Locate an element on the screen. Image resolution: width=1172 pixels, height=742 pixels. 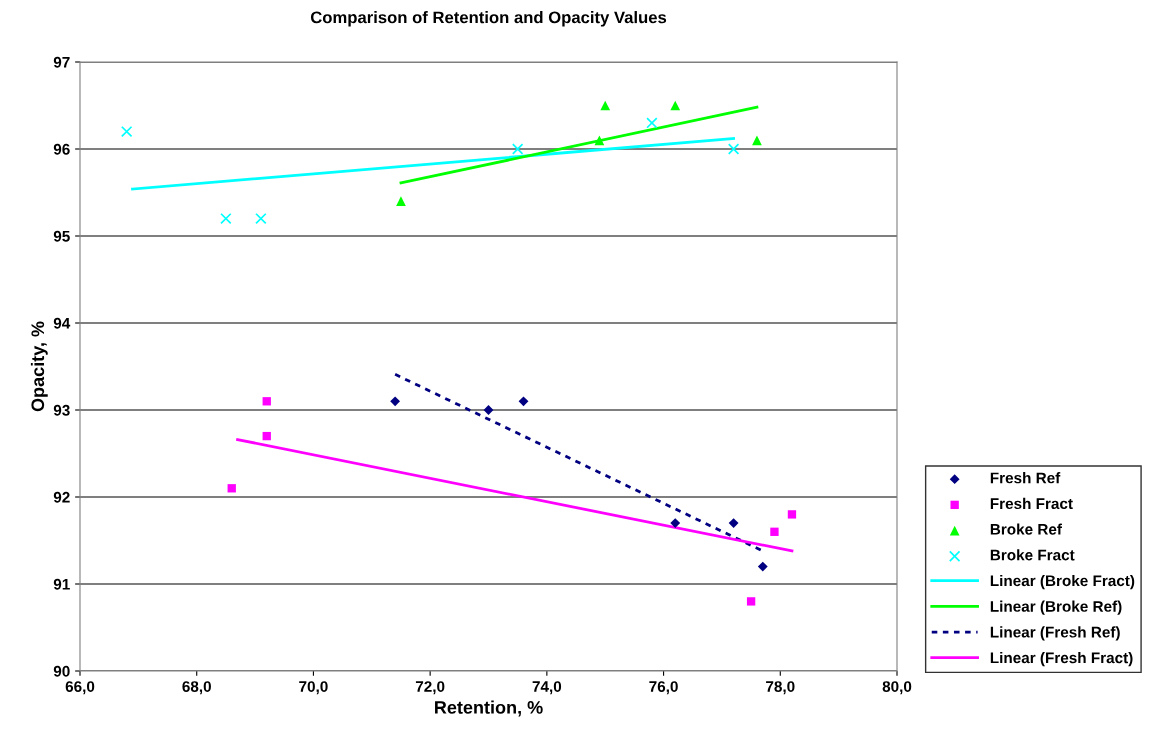
x-tick-label: 72,0 is located at coordinates (430, 688).